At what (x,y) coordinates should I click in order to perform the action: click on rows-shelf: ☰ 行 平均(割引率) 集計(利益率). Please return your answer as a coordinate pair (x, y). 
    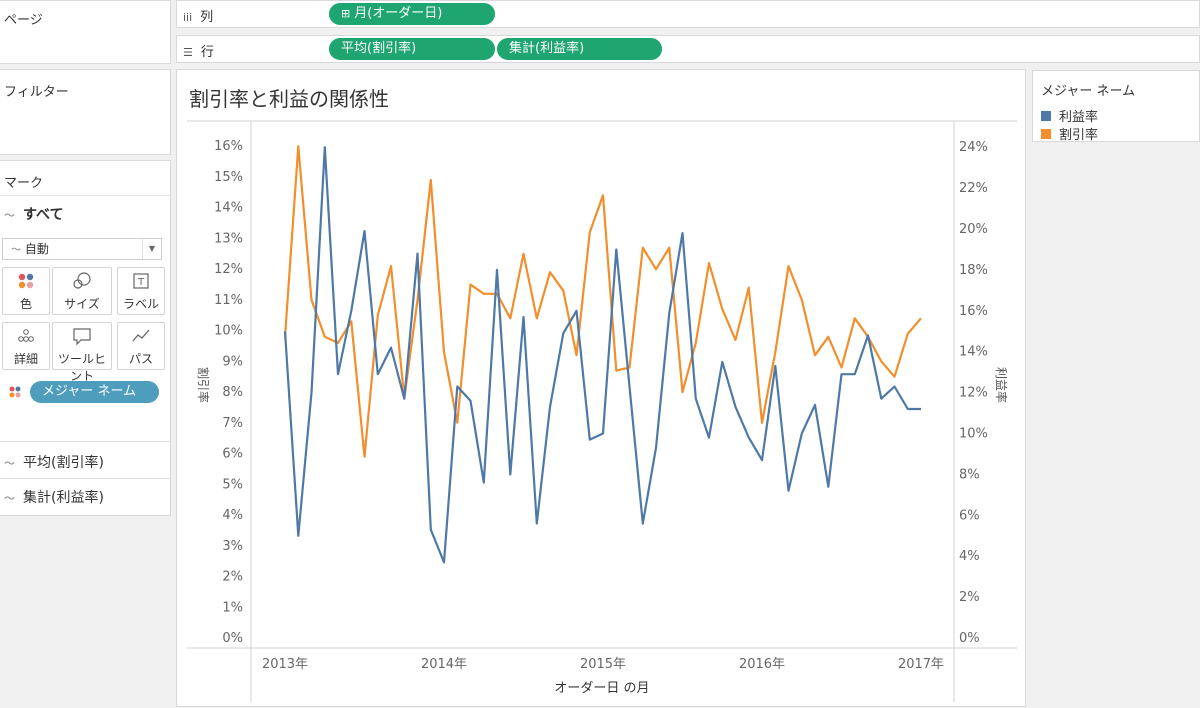
    Looking at the image, I should click on (688, 49).